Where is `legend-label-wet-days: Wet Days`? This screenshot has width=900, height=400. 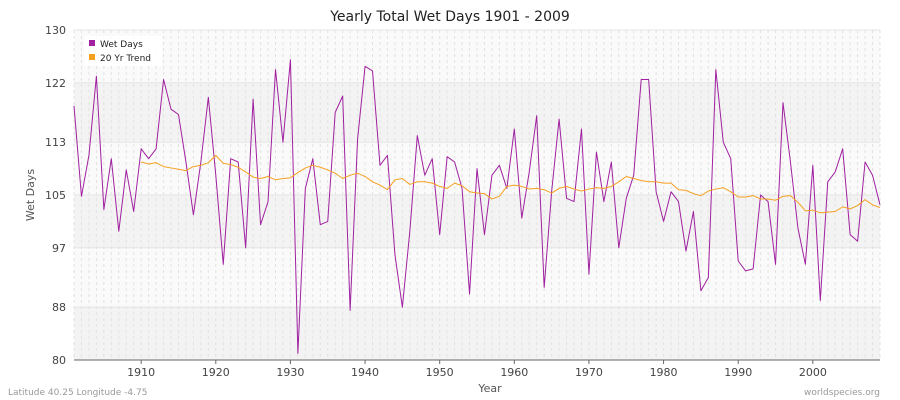
legend-label-wet-days: Wet Days is located at coordinates (121, 45).